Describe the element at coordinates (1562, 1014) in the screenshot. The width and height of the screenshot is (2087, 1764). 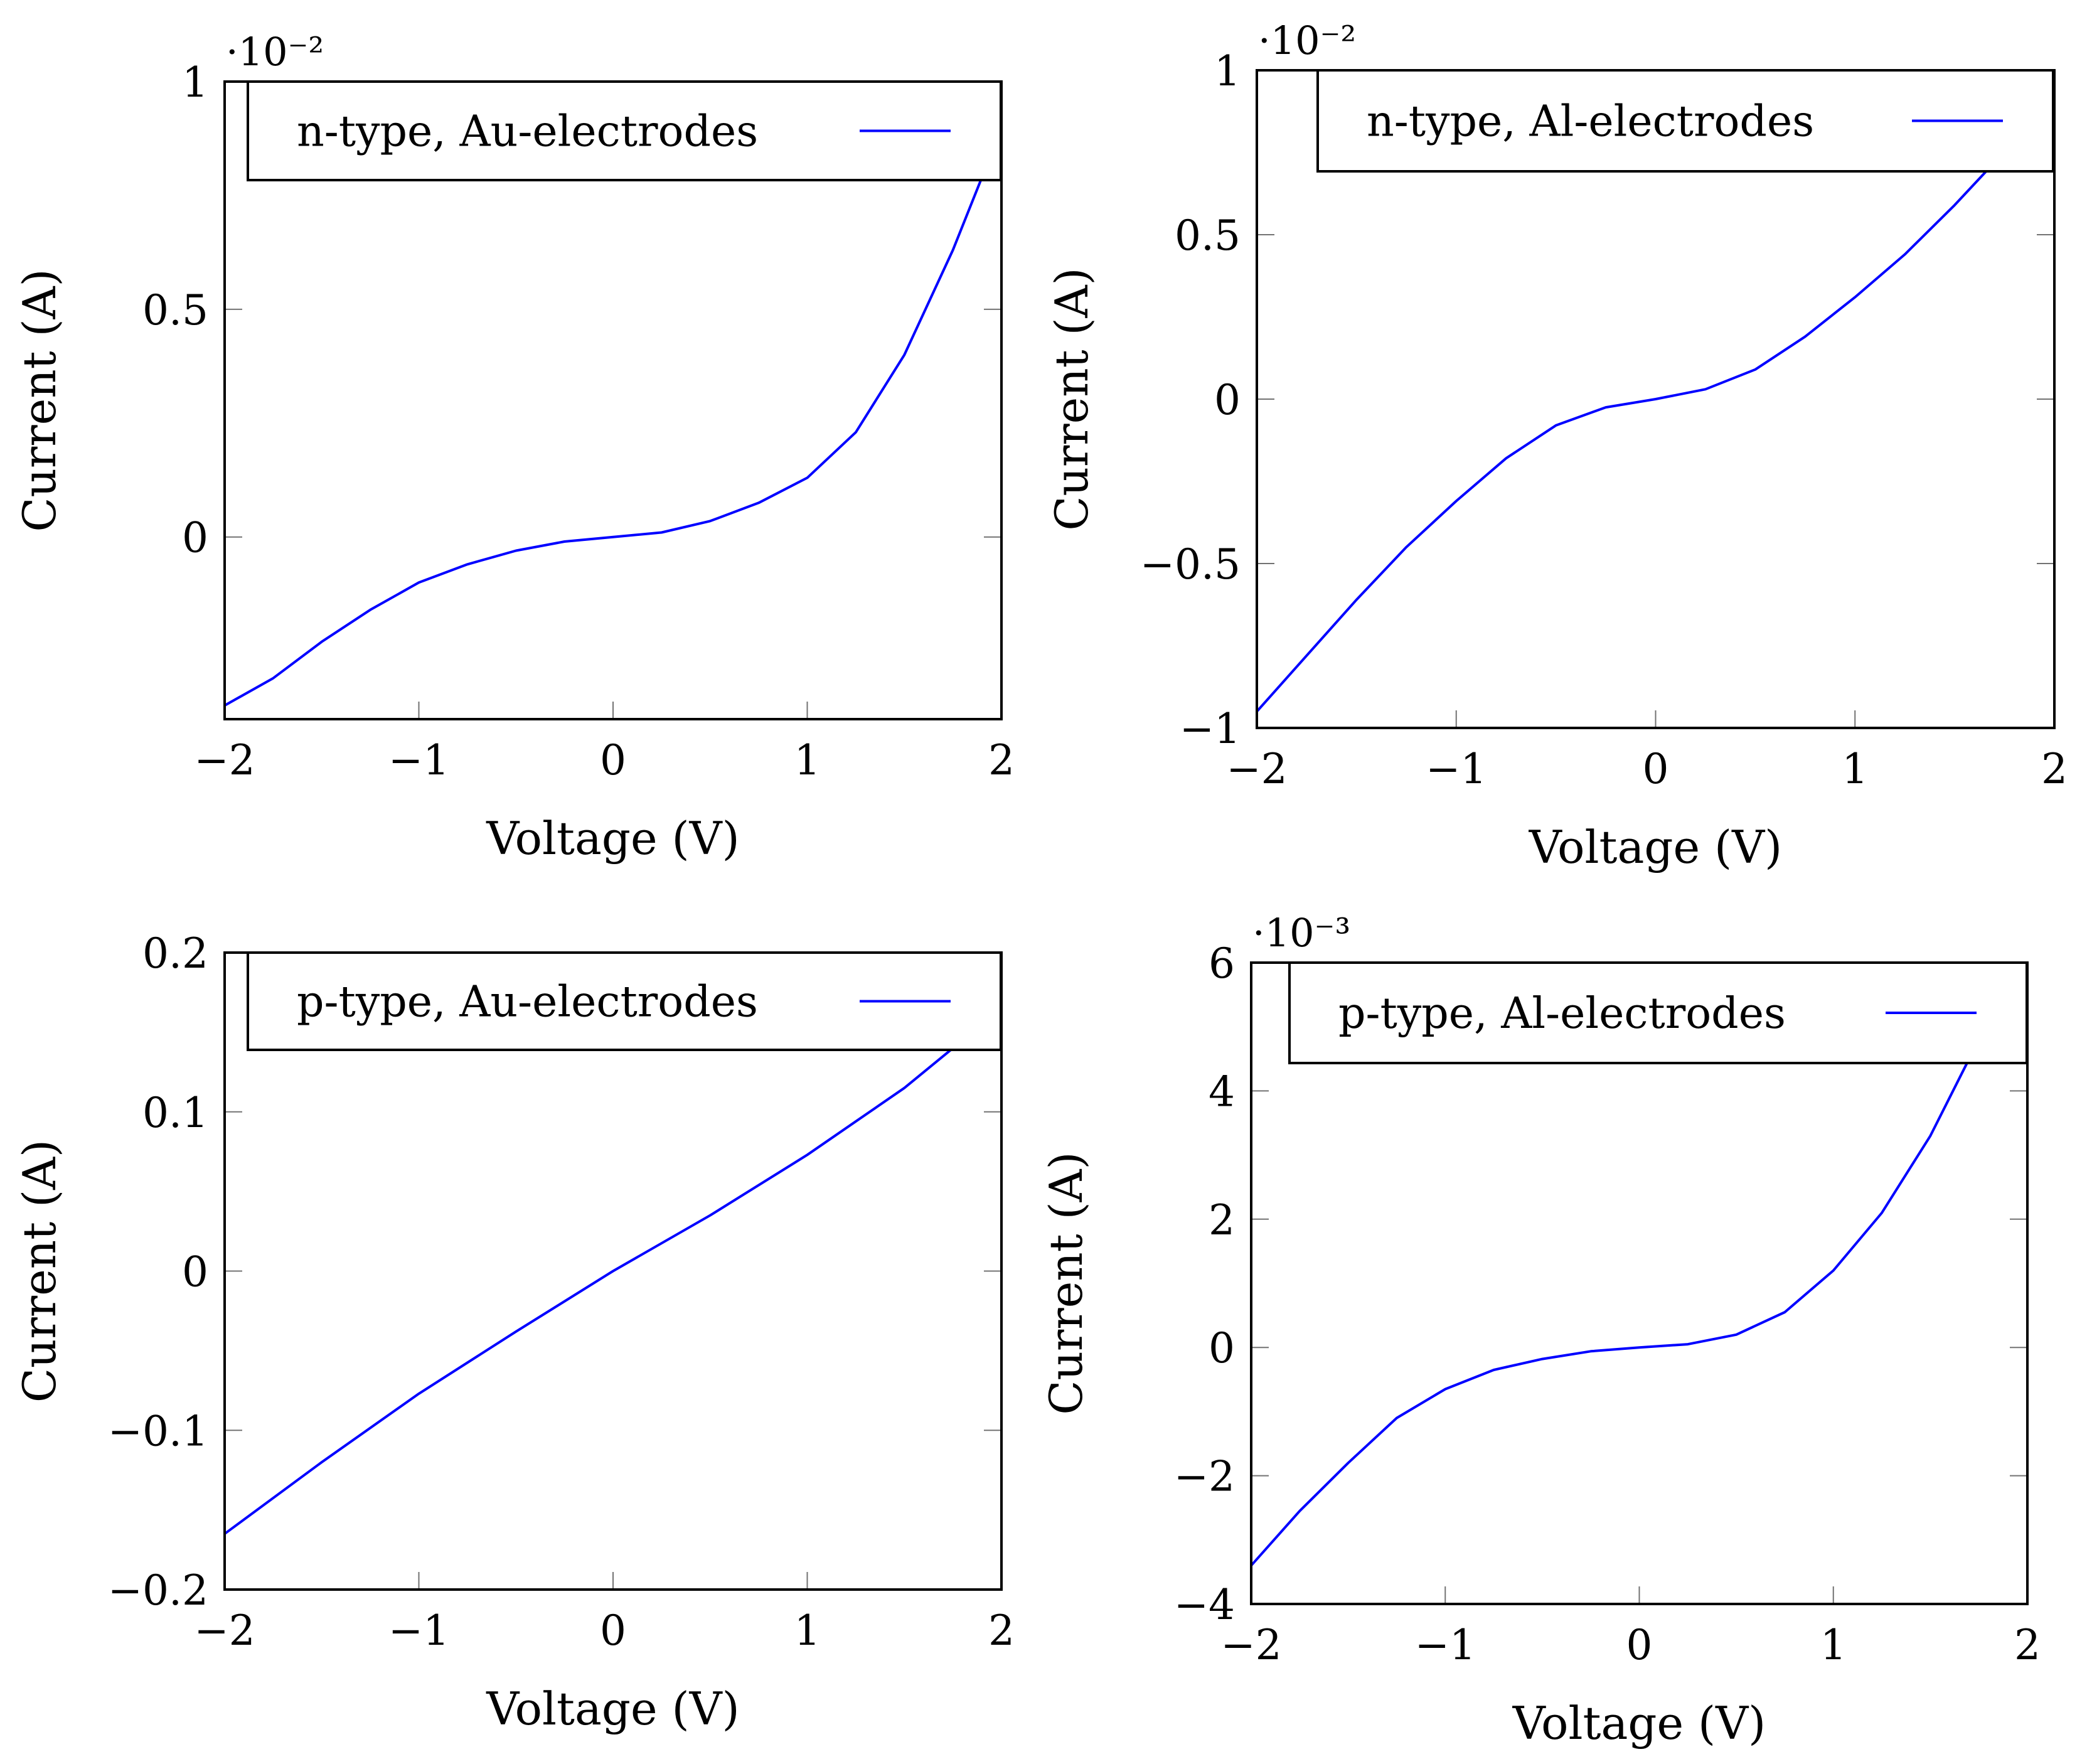
I see `legend-label: p-type, Al-electrodes` at that location.